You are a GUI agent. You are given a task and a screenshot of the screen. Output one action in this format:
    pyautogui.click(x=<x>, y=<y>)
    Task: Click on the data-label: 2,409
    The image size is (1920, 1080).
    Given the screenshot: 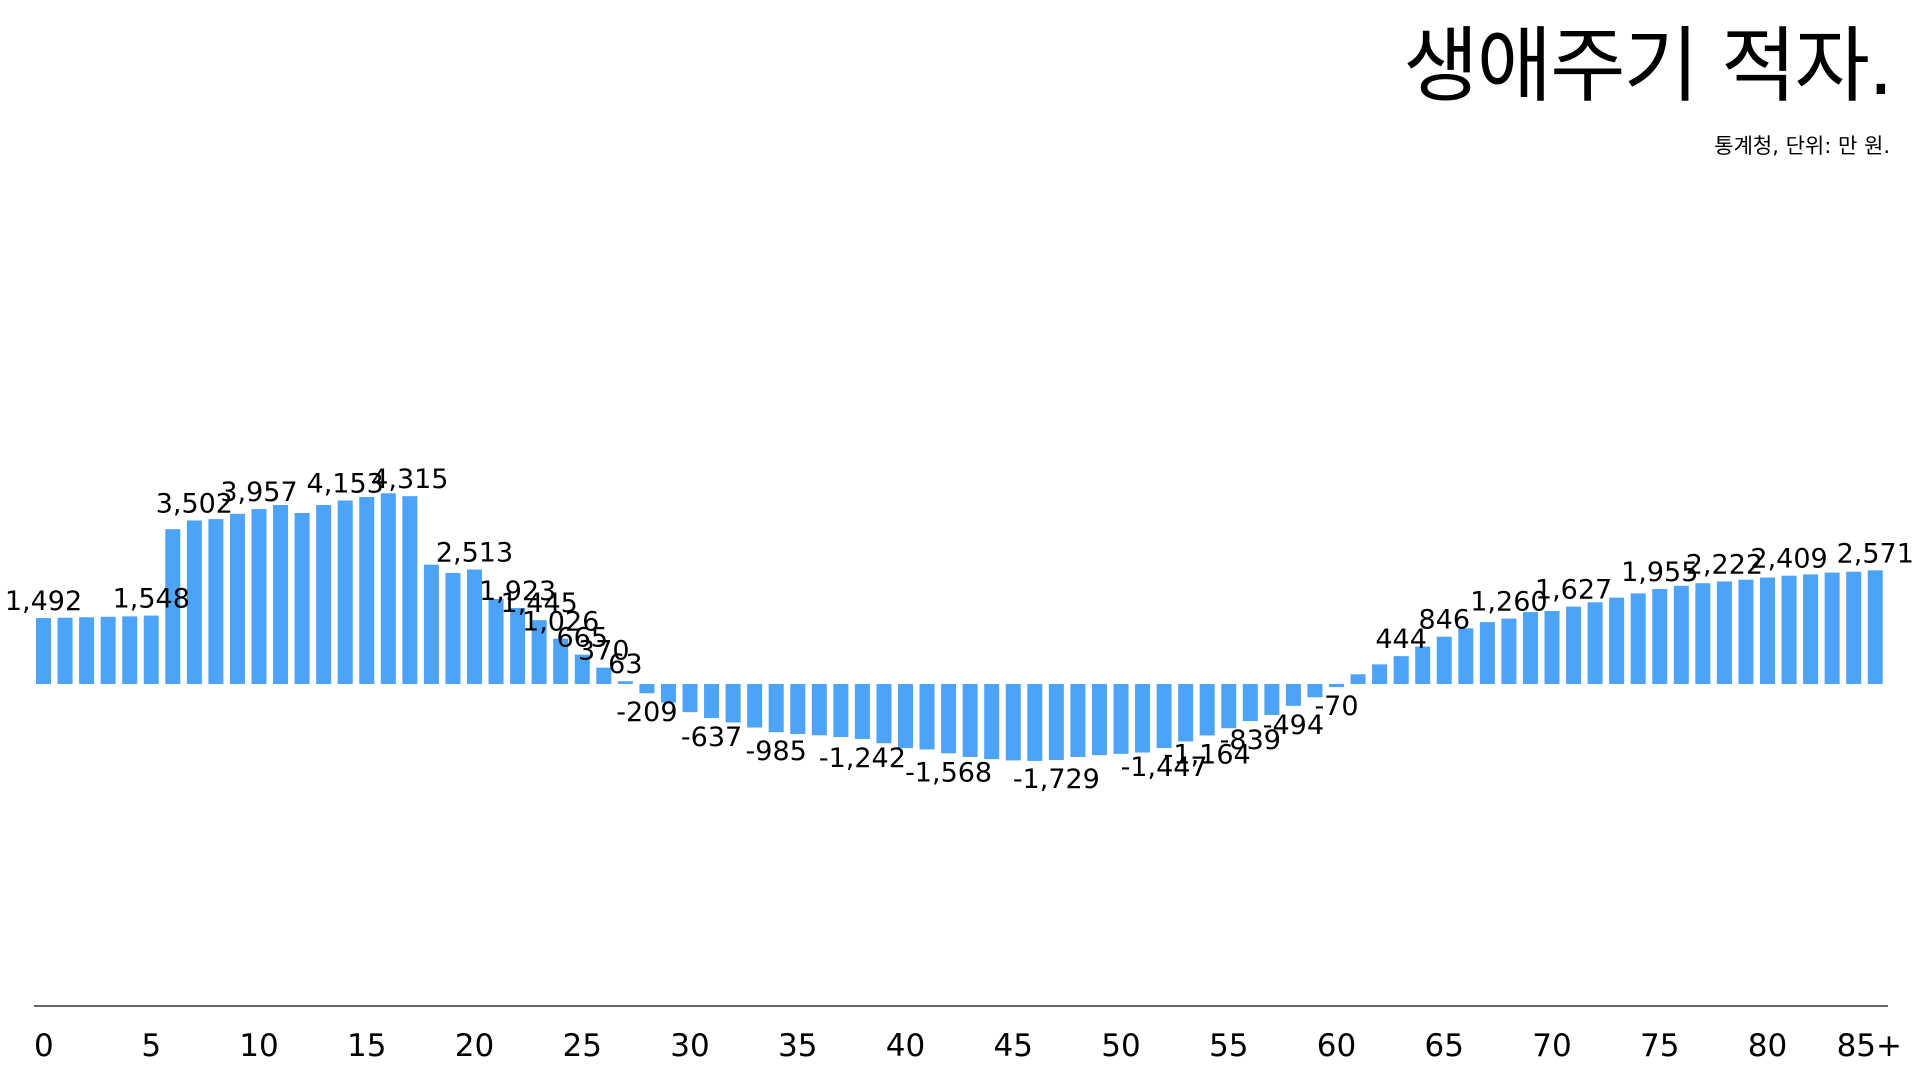 What is the action you would take?
    pyautogui.click(x=1788, y=559)
    